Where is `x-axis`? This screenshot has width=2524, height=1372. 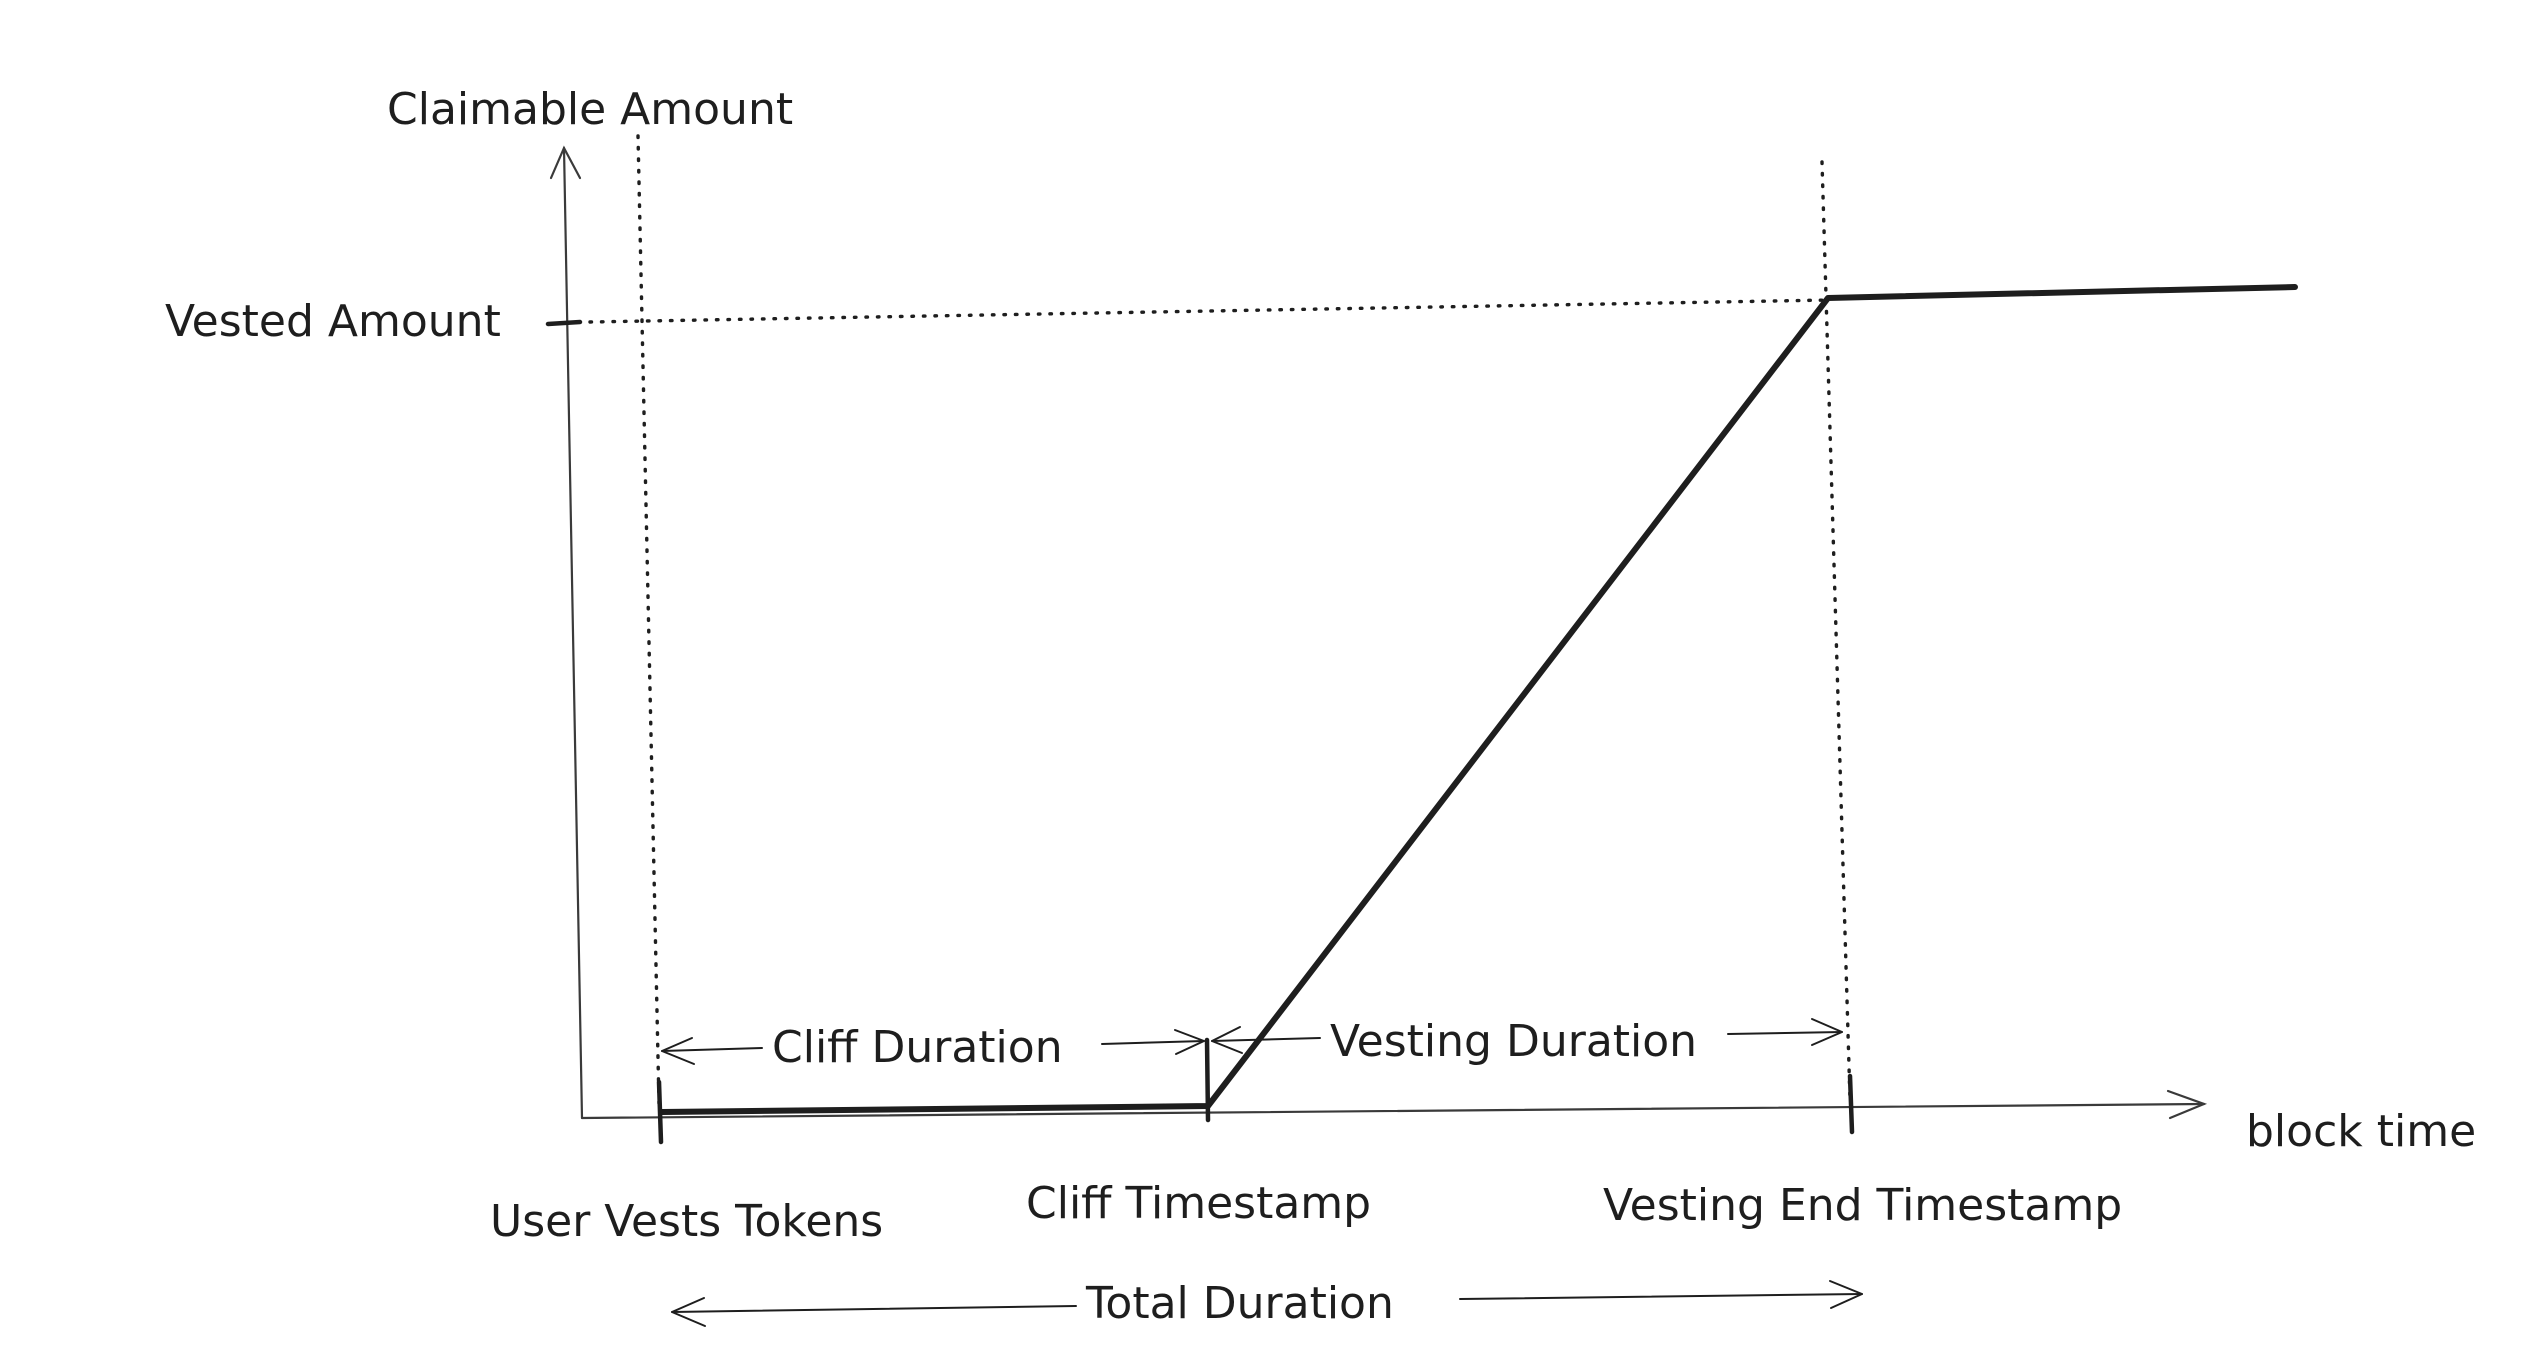
x-axis is located at coordinates (1394, 1104).